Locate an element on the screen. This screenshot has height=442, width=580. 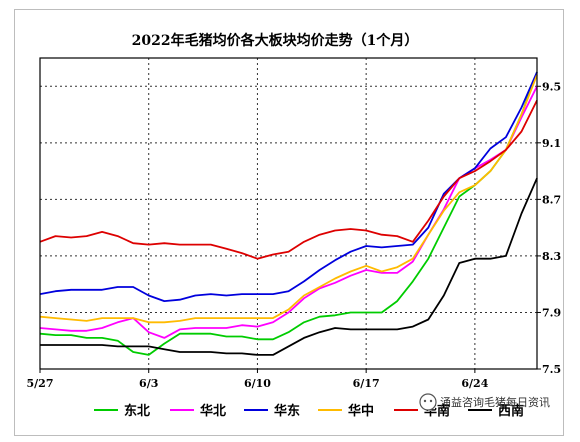
y-tick-label-1: 7.9 is located at coordinates (551, 312).